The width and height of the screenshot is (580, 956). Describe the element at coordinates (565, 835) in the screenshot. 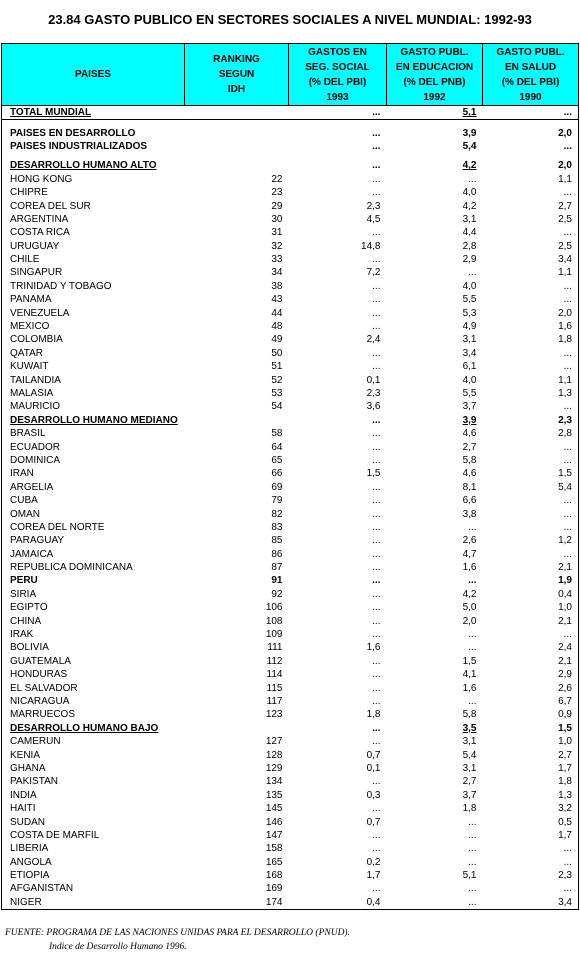

I see `cell-text: 1,7` at that location.